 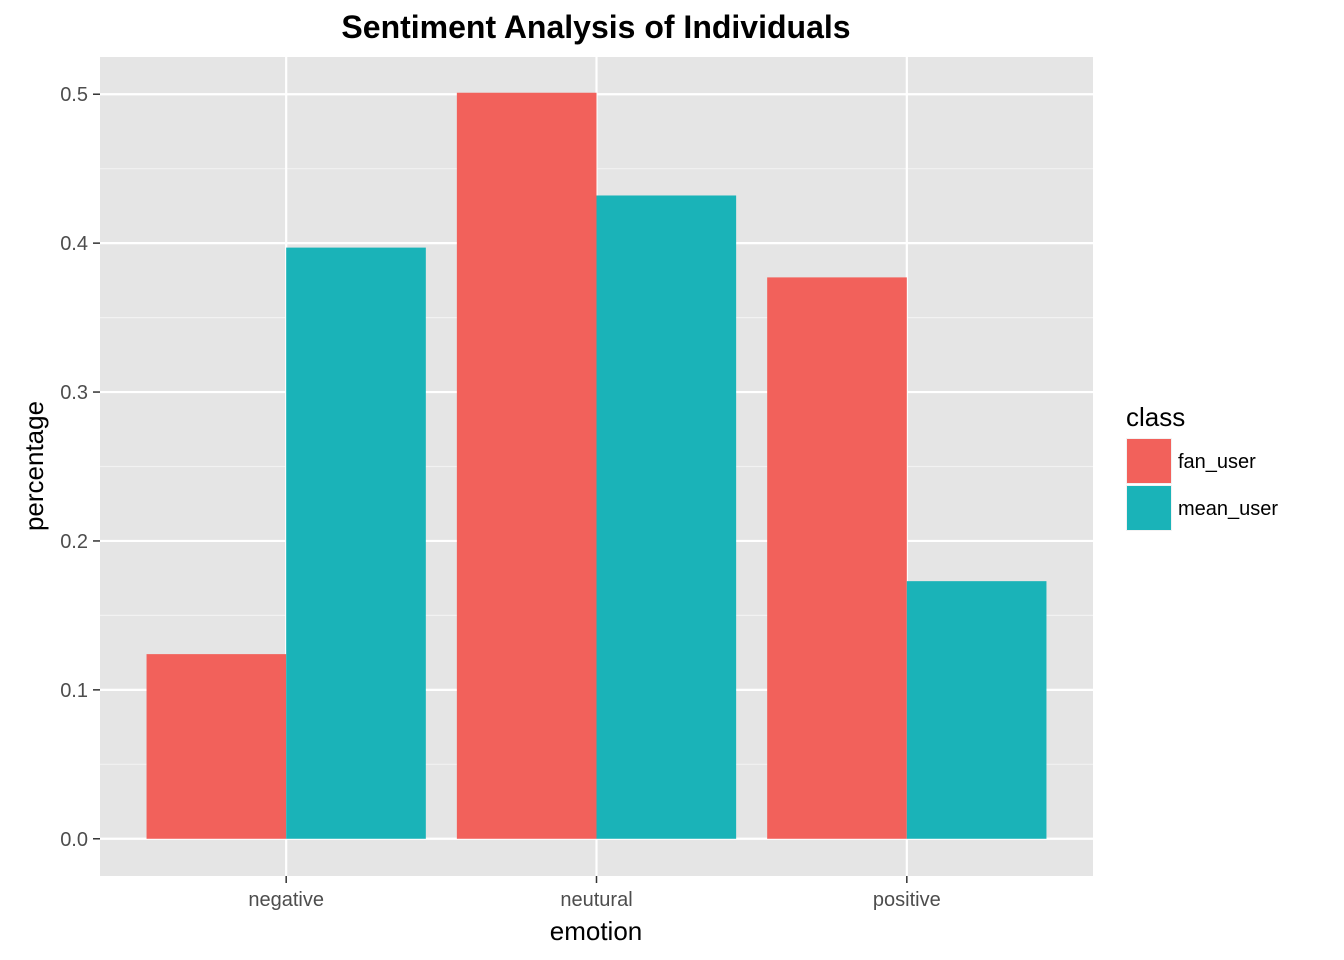 I want to click on x-axis-title: emotion, so click(x=596, y=931).